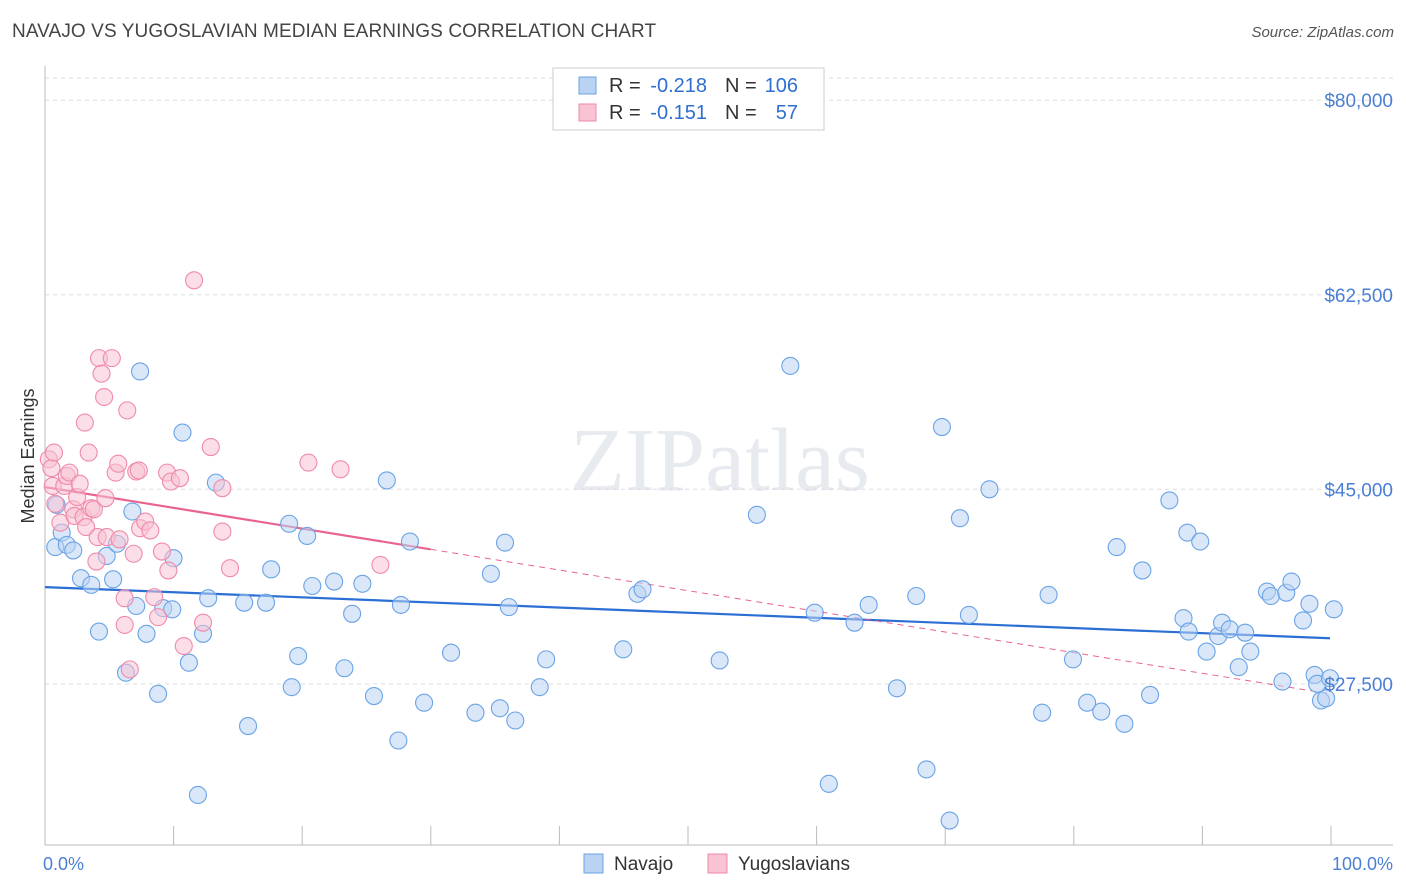 This screenshot has width=1406, height=892. What do you see at coordinates (593, 863) in the screenshot?
I see `bottom-legend-swatch-navajo` at bounding box center [593, 863].